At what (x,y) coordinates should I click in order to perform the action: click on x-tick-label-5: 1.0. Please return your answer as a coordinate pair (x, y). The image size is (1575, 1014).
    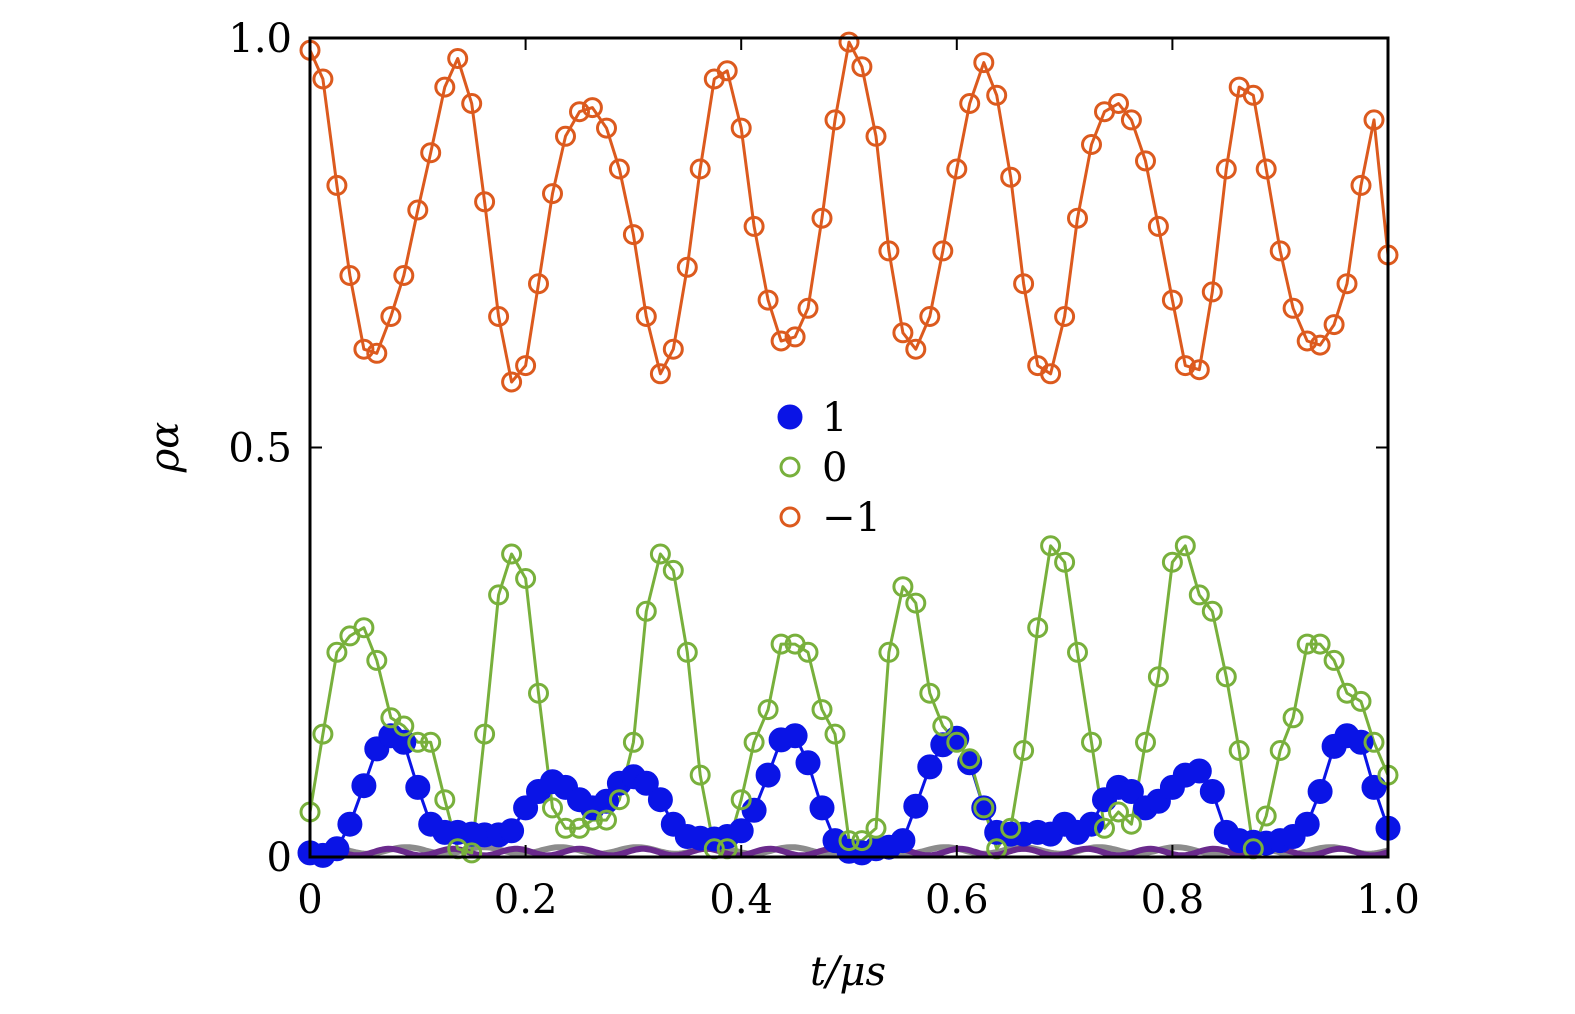
    Looking at the image, I should click on (1388, 900).